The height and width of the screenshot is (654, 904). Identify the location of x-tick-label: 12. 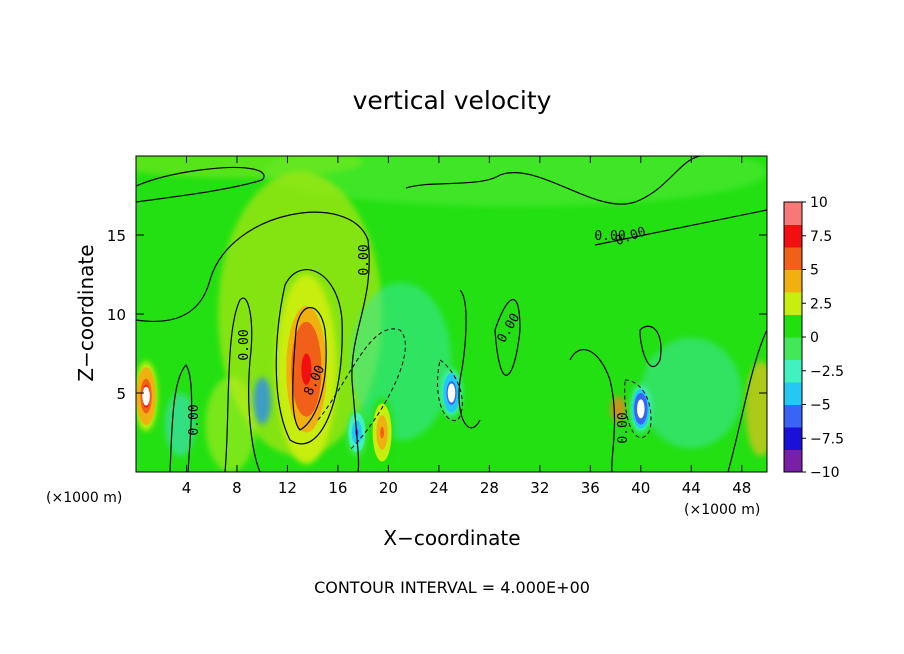
(287, 488).